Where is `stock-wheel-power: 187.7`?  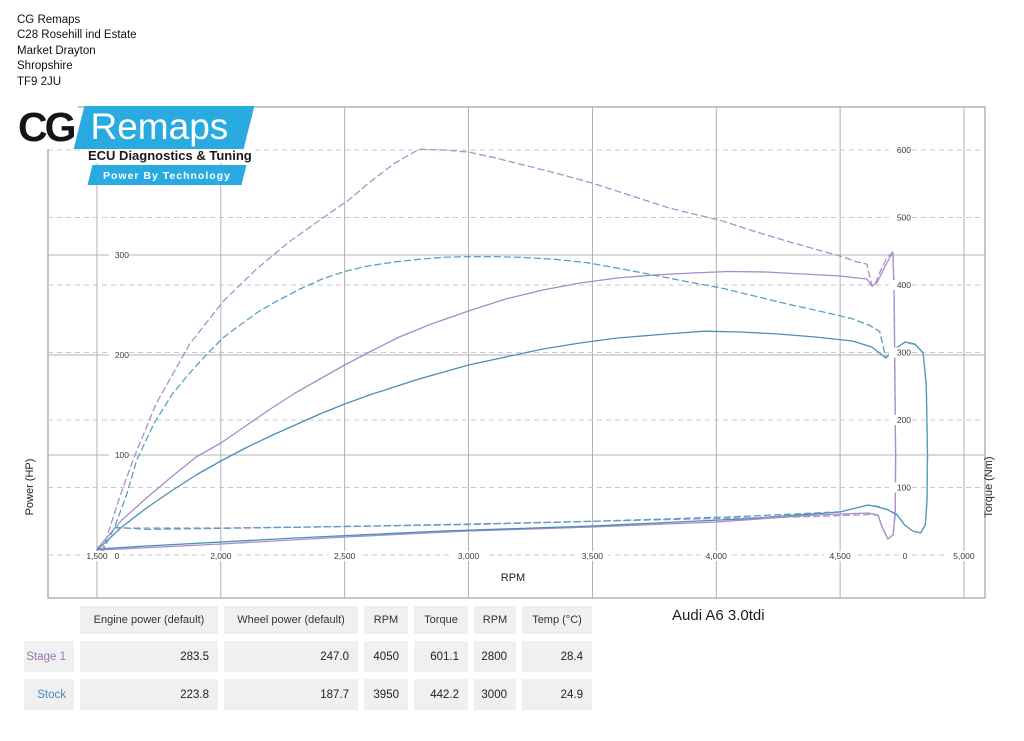
stock-wheel-power: 187.7 is located at coordinates (291, 694).